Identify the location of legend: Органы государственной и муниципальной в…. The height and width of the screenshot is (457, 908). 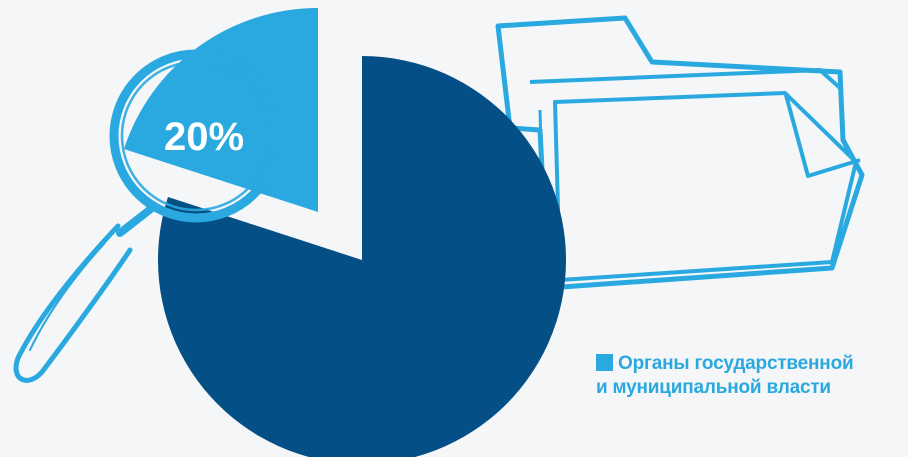
(751, 376).